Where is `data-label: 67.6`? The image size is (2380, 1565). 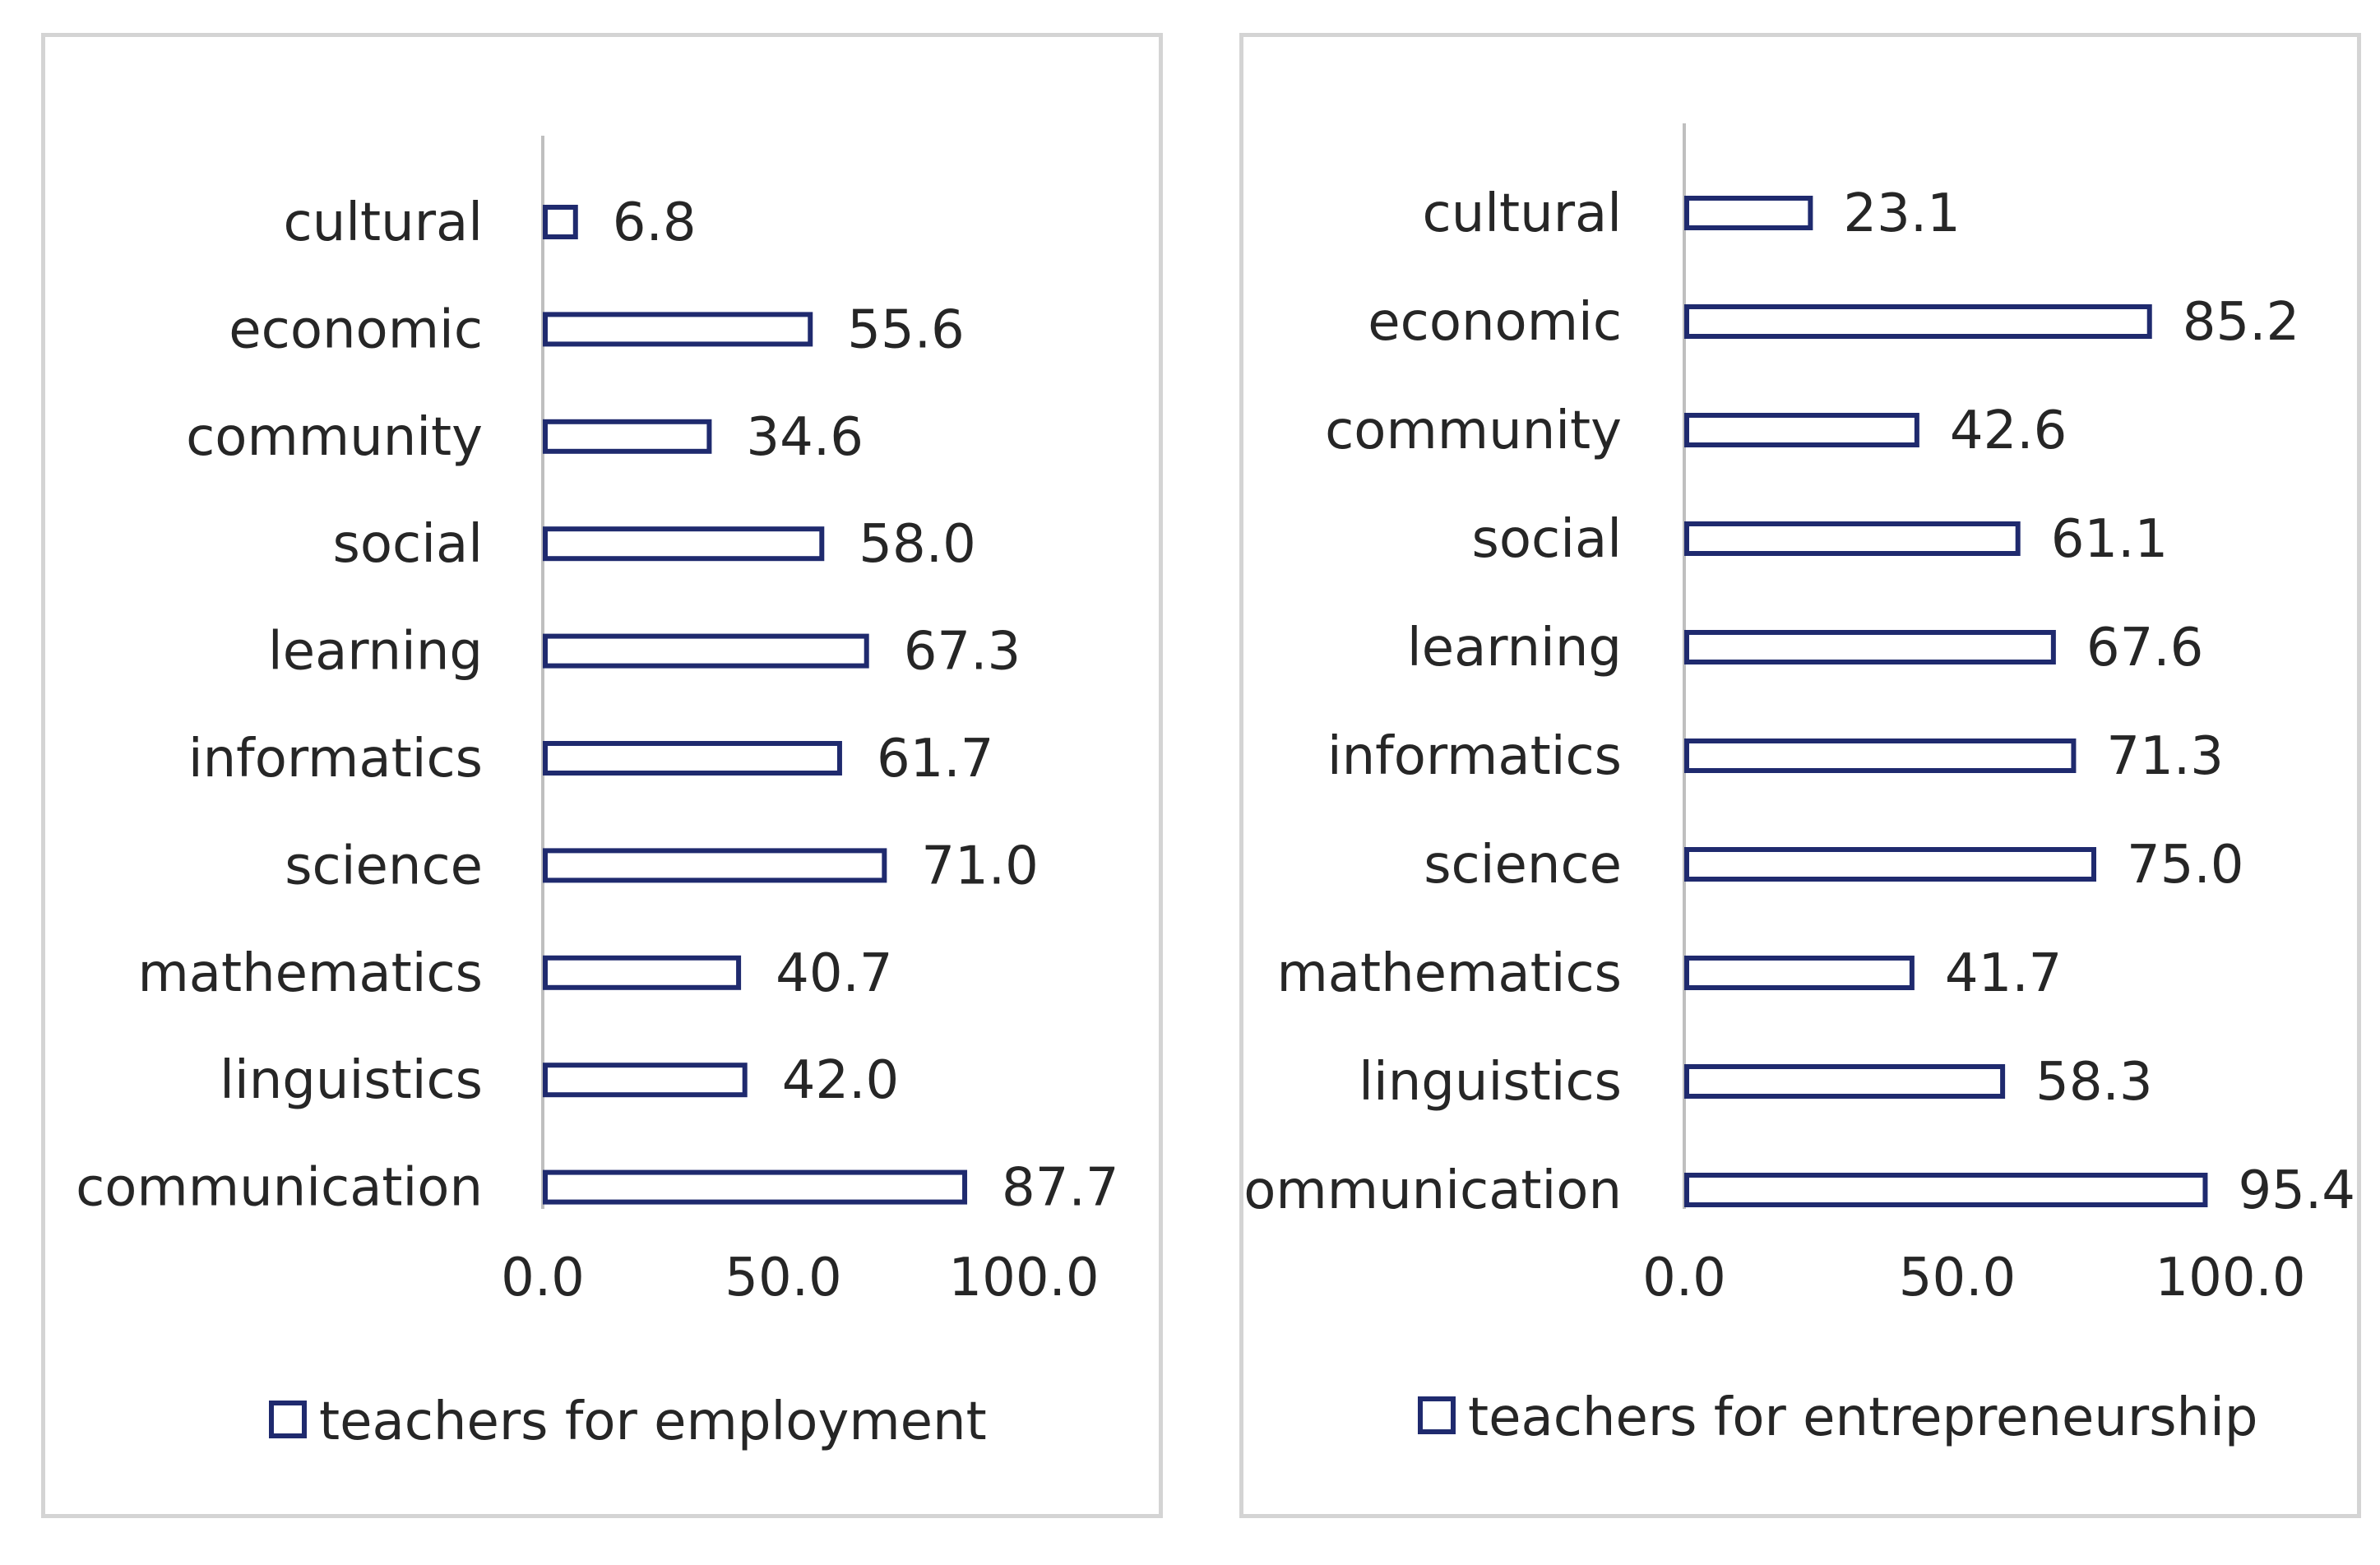 data-label: 67.6 is located at coordinates (2145, 648).